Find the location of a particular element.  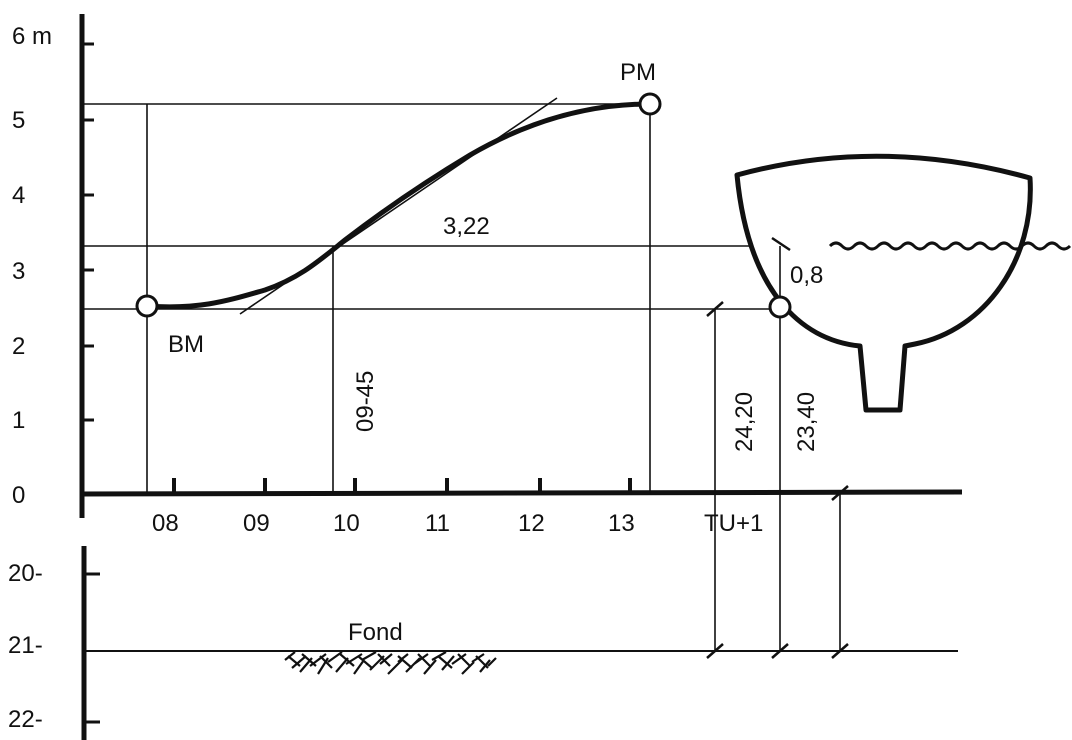

low-water-point is located at coordinates (147, 306).